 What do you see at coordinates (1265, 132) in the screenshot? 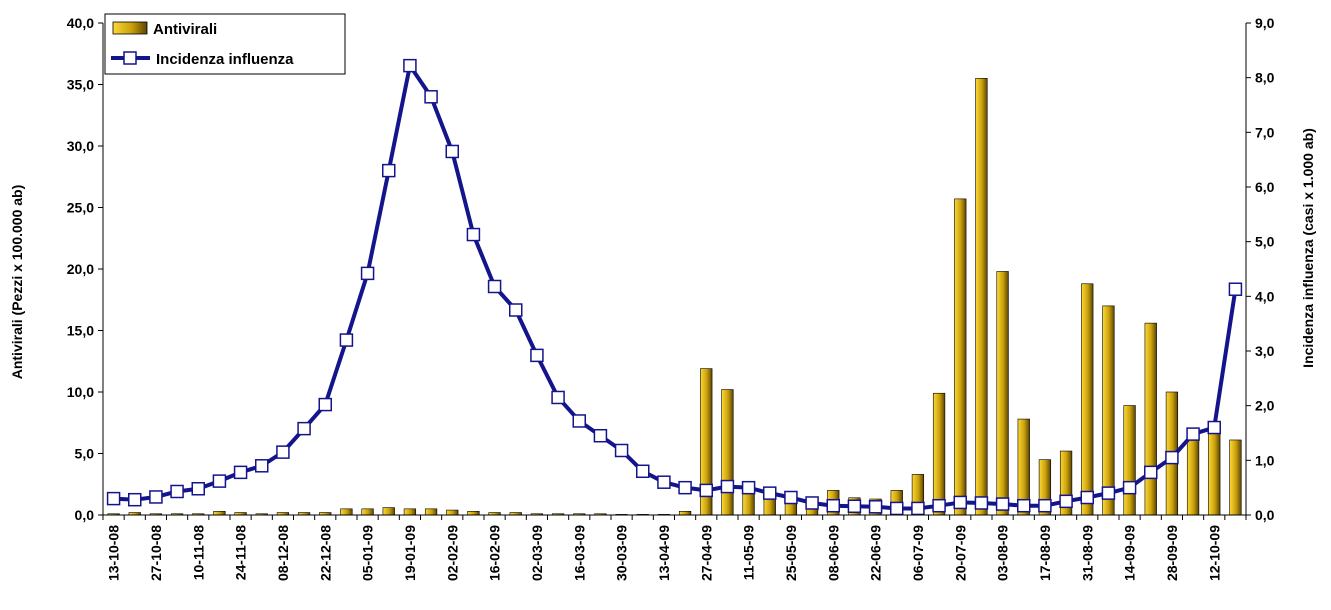
I see `right-tick-label: 7,0` at bounding box center [1265, 132].